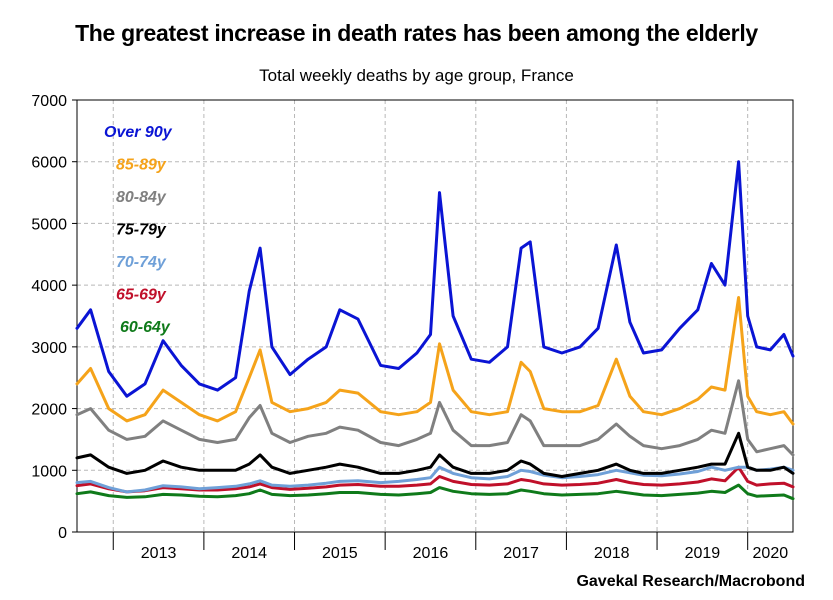 The image size is (833, 600). What do you see at coordinates (141, 262) in the screenshot?
I see `legend-label: 70-74y` at bounding box center [141, 262].